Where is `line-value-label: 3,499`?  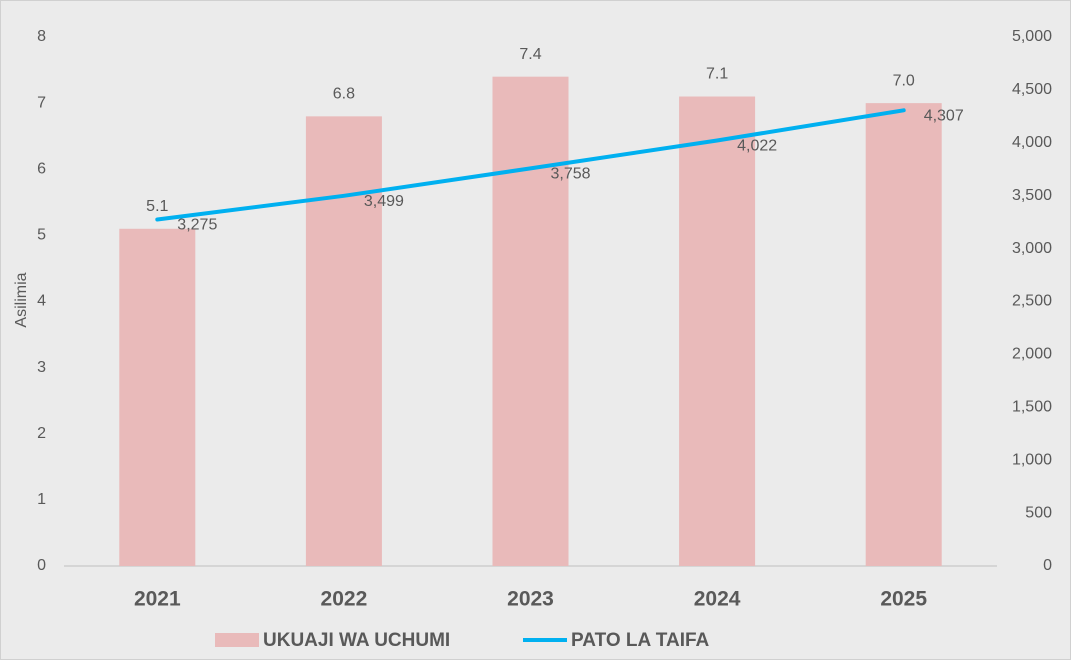 line-value-label: 3,499 is located at coordinates (384, 201).